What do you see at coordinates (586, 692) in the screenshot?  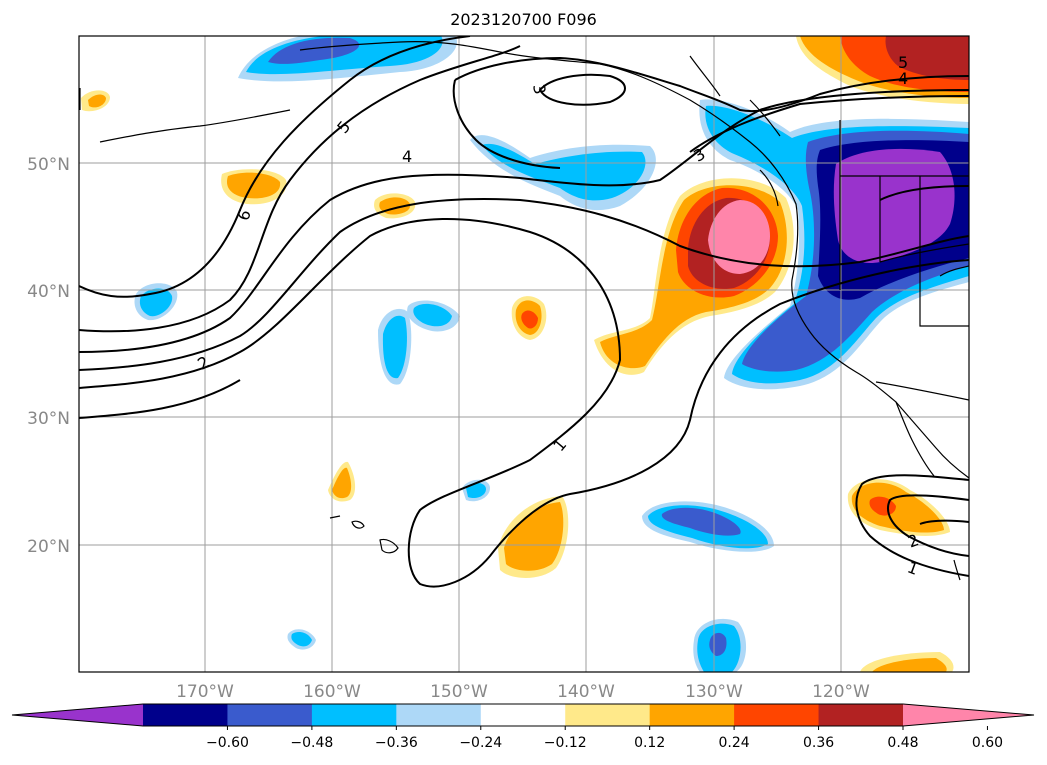 I see `lon-label: 140°W` at bounding box center [586, 692].